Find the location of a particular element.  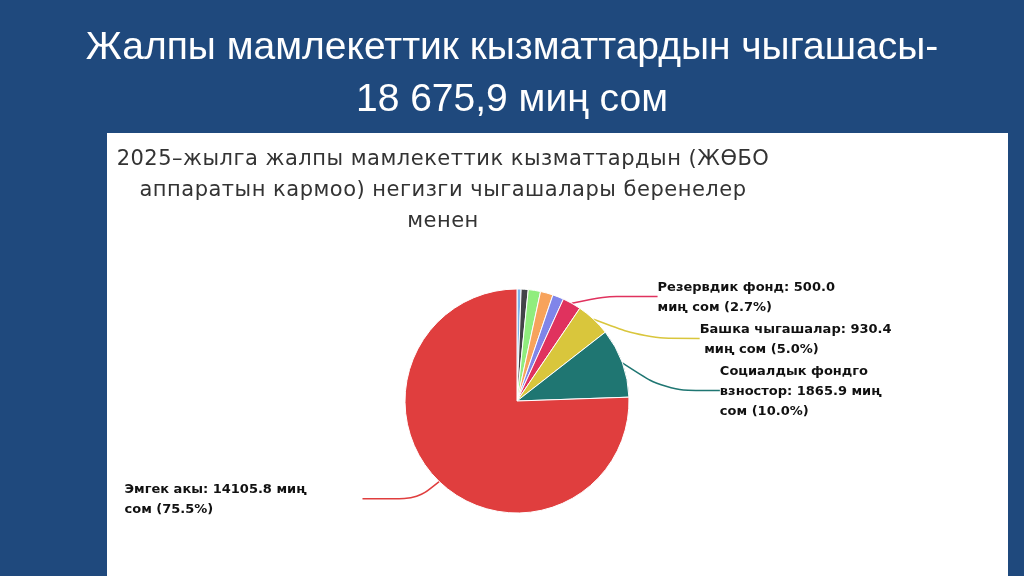

slice-label: Социалдык фондго взностор: 1865.9 миң сом (10.0%) is located at coordinates (803, 390).